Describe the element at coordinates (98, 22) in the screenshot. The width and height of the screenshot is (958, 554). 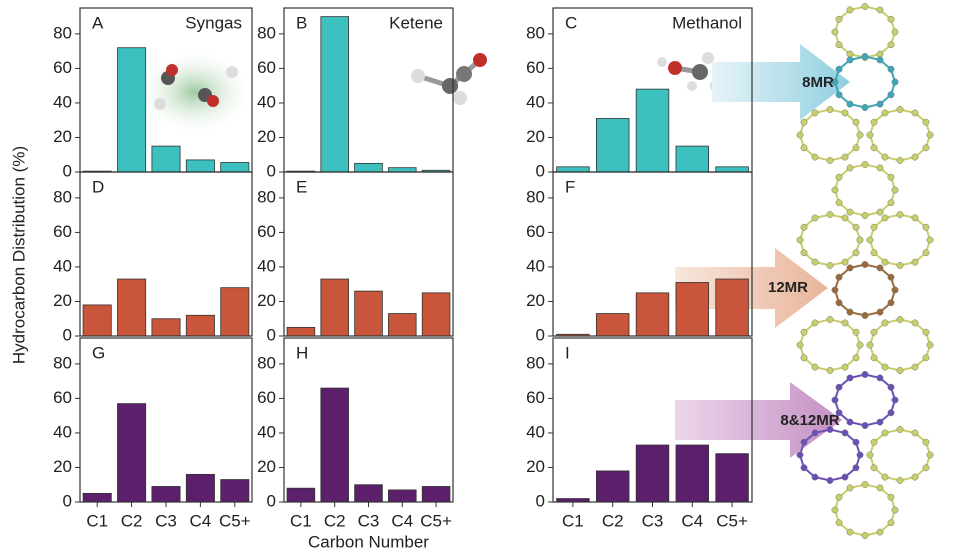
I see `panel-letter: A` at that location.